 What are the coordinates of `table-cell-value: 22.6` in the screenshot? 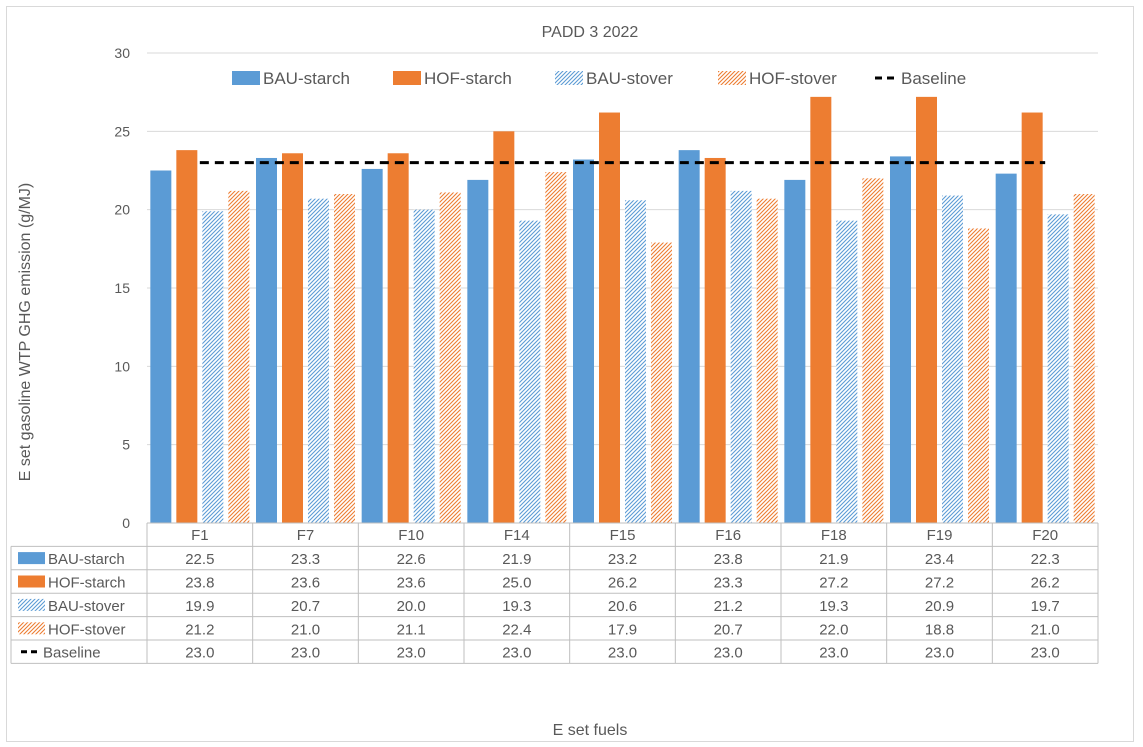 It's located at (411, 559).